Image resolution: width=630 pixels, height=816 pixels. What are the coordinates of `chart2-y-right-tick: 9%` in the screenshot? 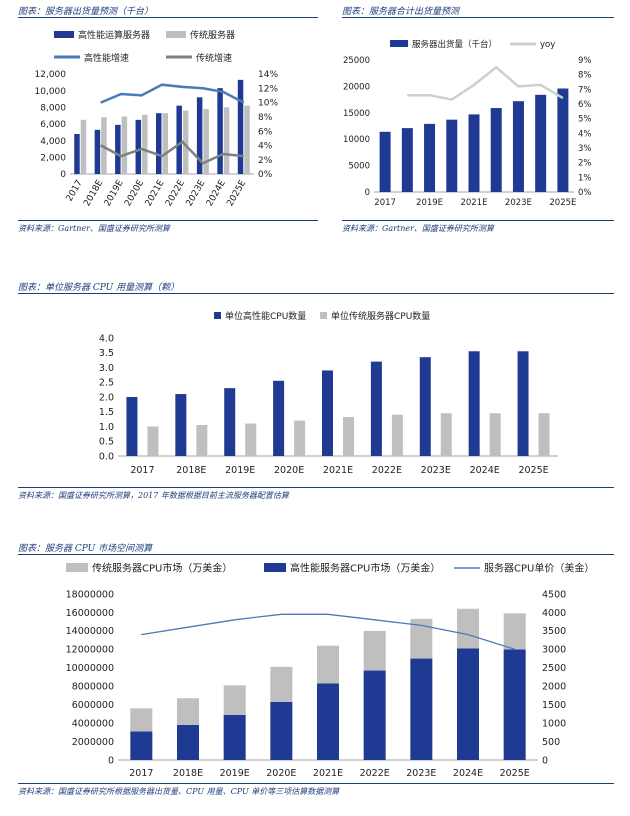 It's located at (585, 61).